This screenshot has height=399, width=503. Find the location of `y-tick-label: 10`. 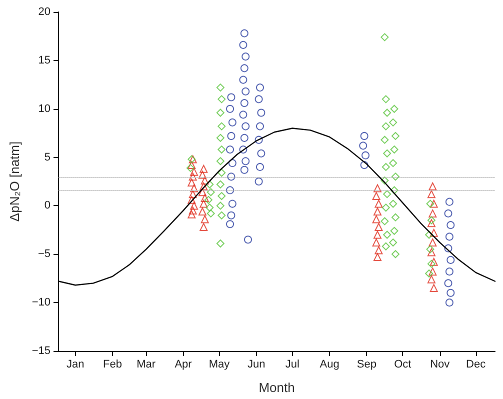

y-tick-label: 10 is located at coordinates (44, 108).